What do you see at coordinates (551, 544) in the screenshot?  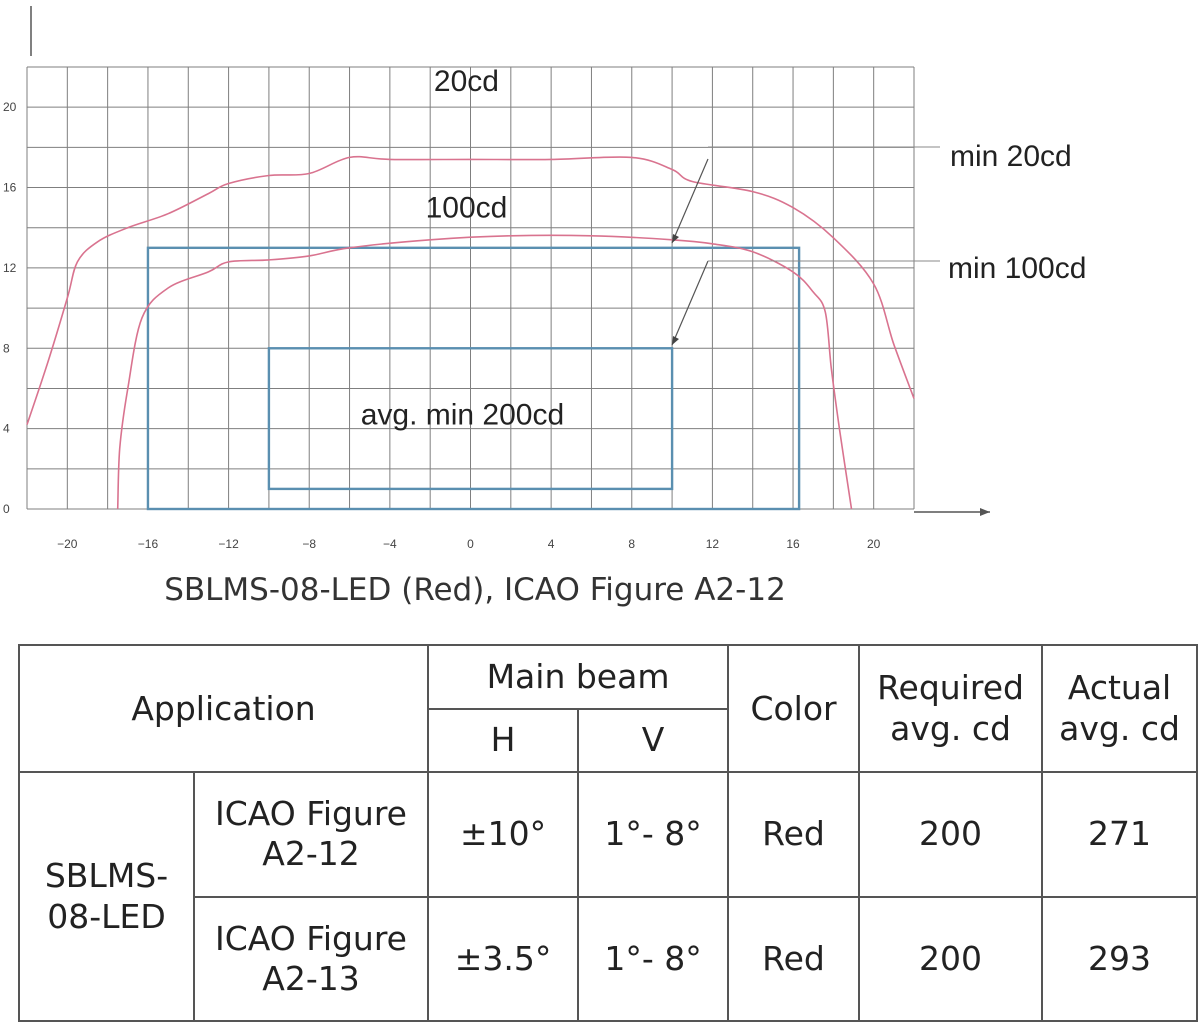 I see `x-tick-label: 4` at bounding box center [551, 544].